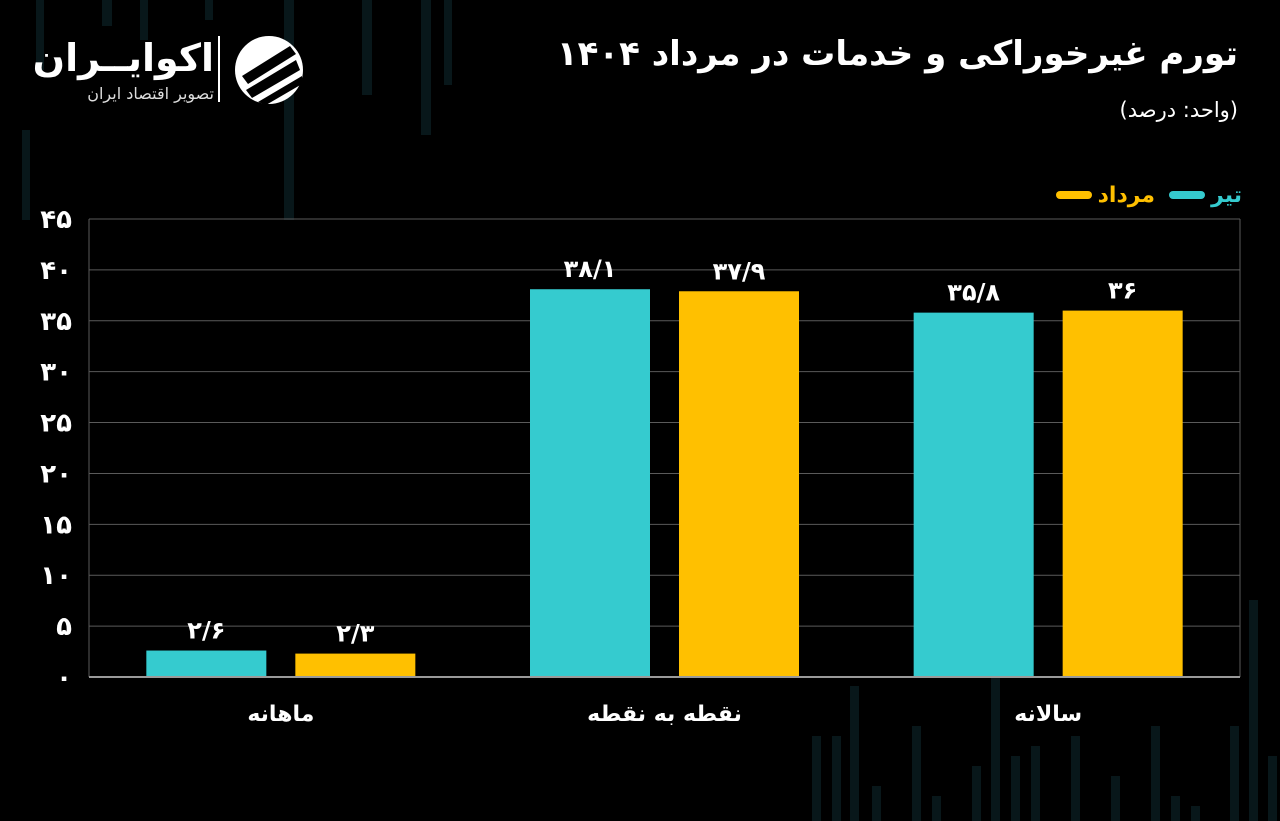 The height and width of the screenshot is (821, 1280). I want to click on logo-name: اکوایــران, so click(123, 58).